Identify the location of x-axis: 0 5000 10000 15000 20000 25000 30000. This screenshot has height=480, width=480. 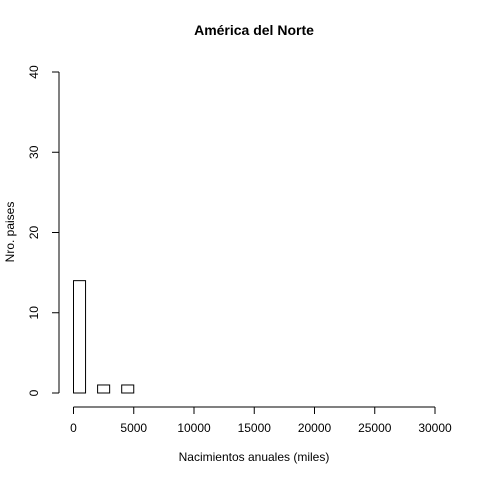
(261, 420).